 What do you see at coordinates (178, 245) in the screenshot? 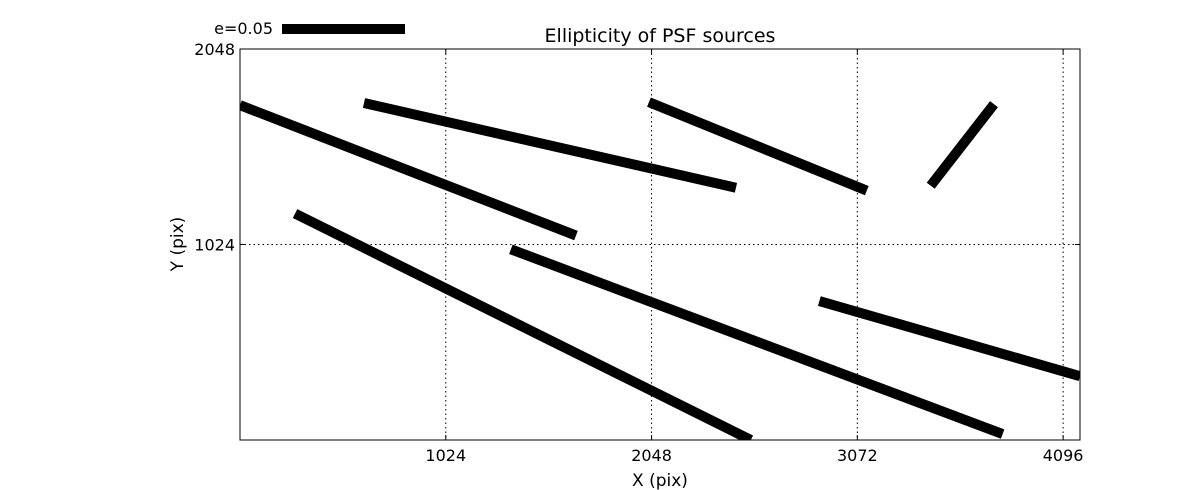
I see `y-axis-label: Y (pix)` at bounding box center [178, 245].